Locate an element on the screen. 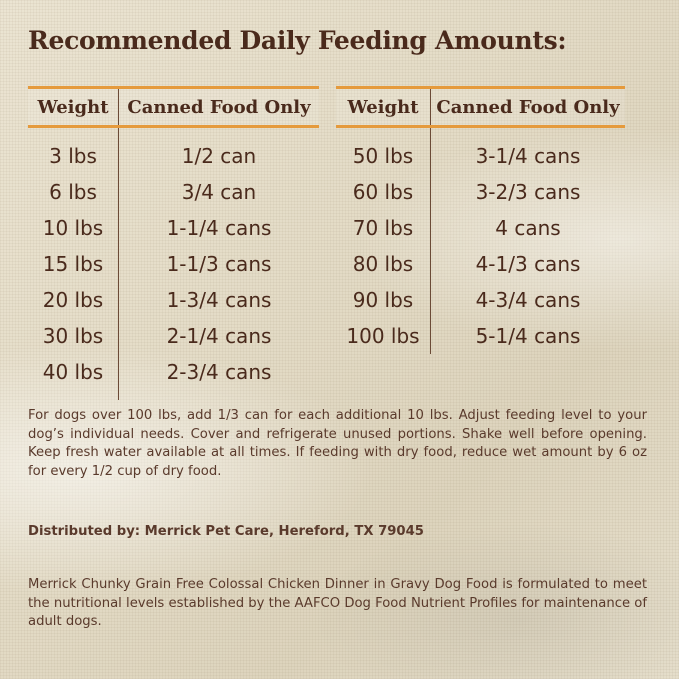  amount-cell: 4 cans is located at coordinates (528, 228).